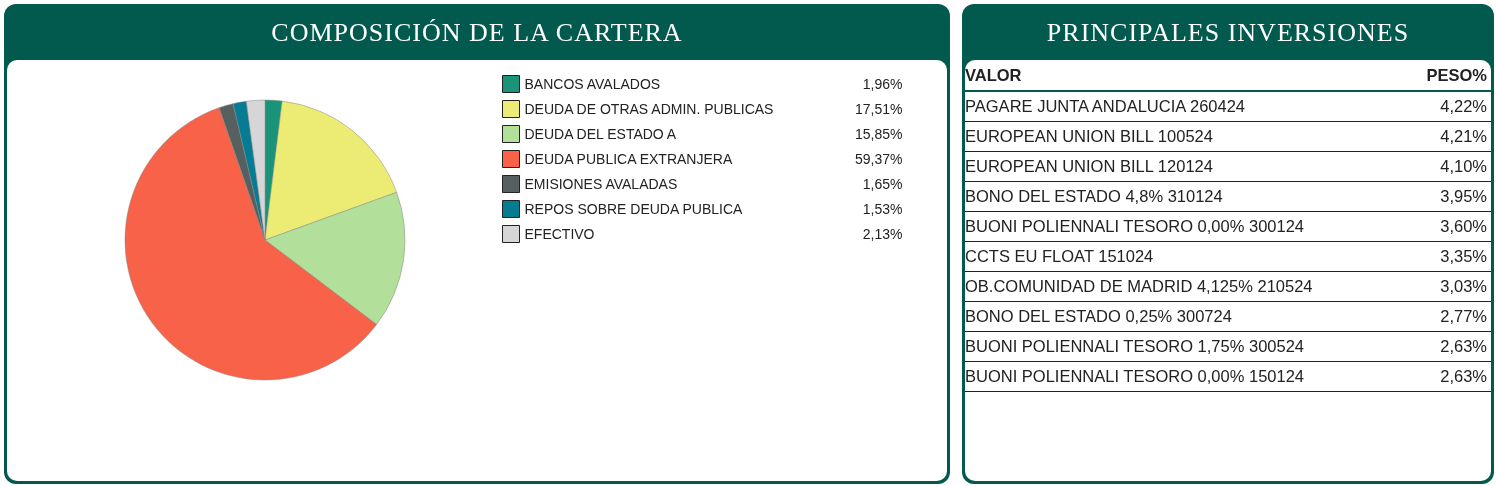 This screenshot has width=1496, height=486. I want to click on data-label: 4,10%, so click(1463, 166).